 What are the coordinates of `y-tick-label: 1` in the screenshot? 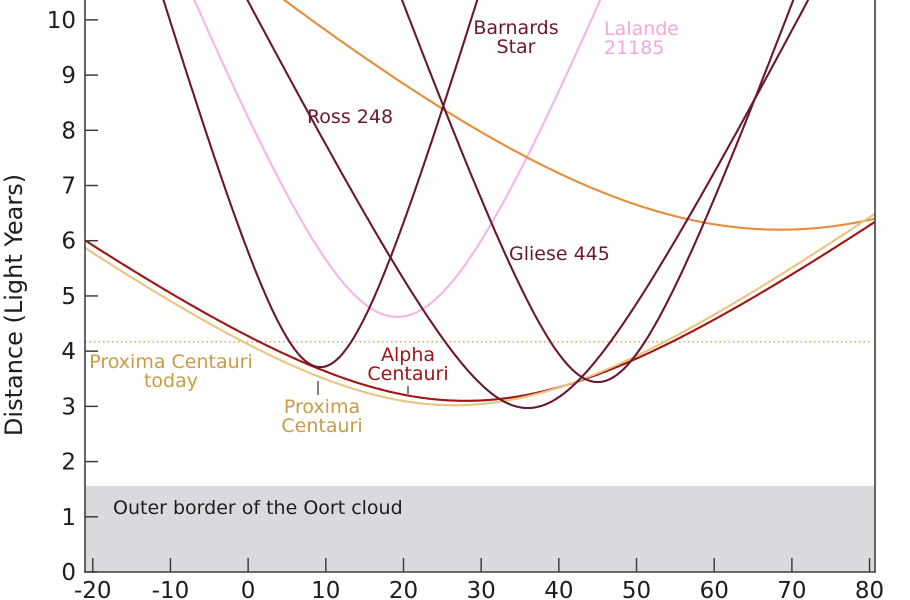 It's located at (68, 518).